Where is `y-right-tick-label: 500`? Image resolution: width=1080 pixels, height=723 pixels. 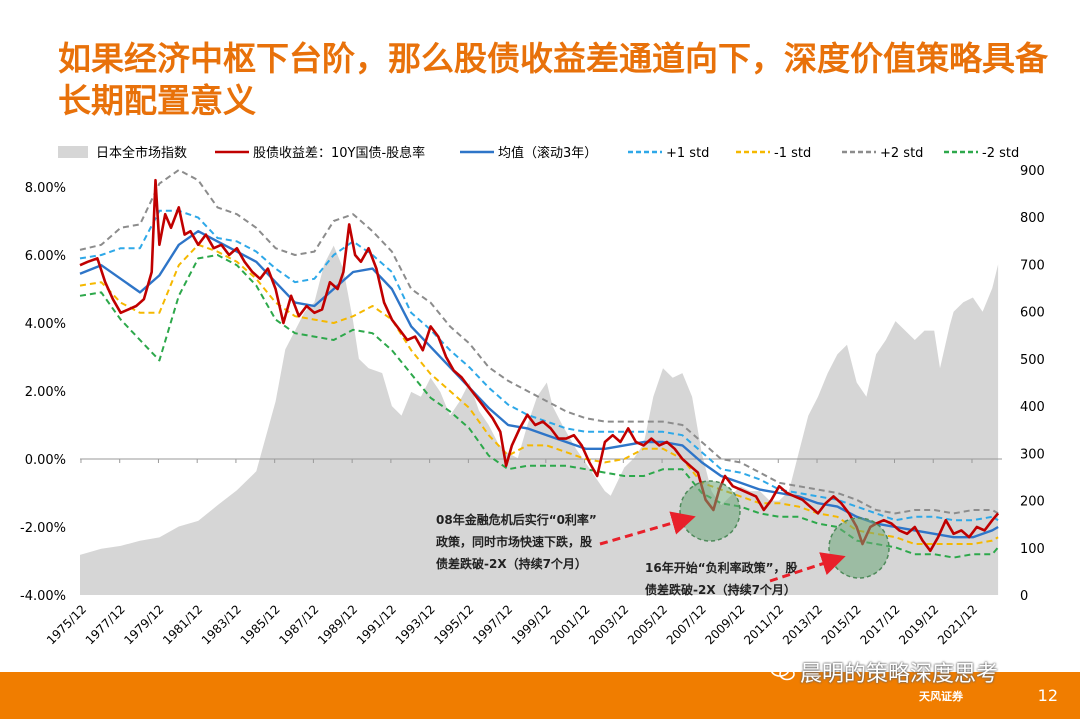 y-right-tick-label: 500 is located at coordinates (1032, 360).